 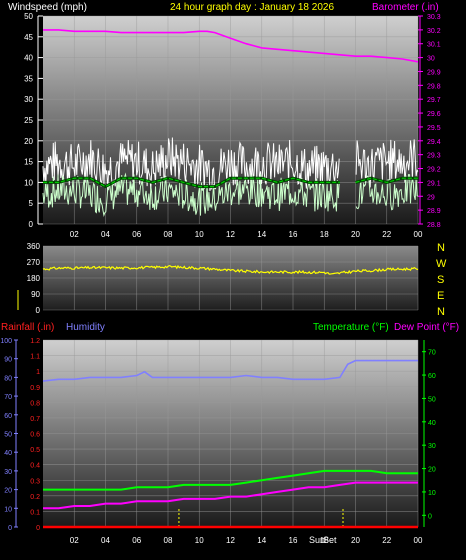 What do you see at coordinates (434, 142) in the screenshot?
I see `barometer-y-tick-label: 29.4` at bounding box center [434, 142].